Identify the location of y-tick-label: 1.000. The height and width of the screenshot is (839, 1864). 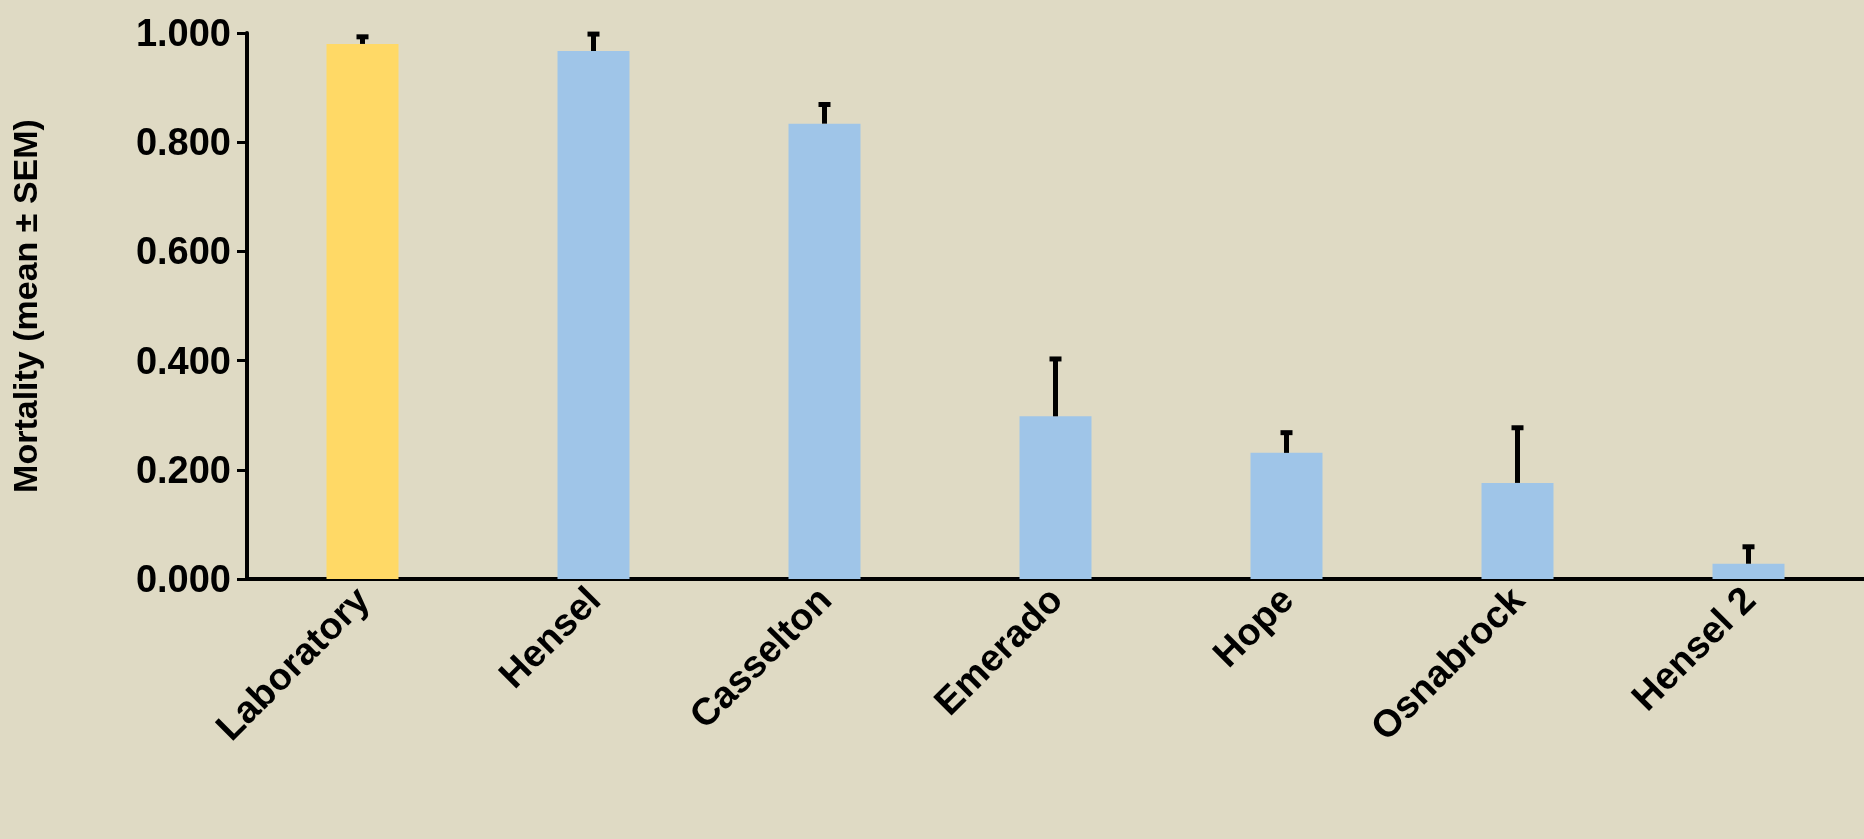
(183, 33).